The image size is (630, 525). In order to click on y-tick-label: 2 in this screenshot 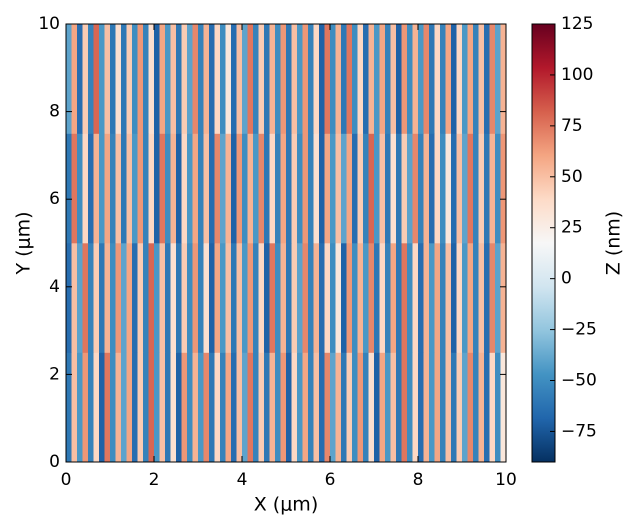, I will do `click(54, 374)`.